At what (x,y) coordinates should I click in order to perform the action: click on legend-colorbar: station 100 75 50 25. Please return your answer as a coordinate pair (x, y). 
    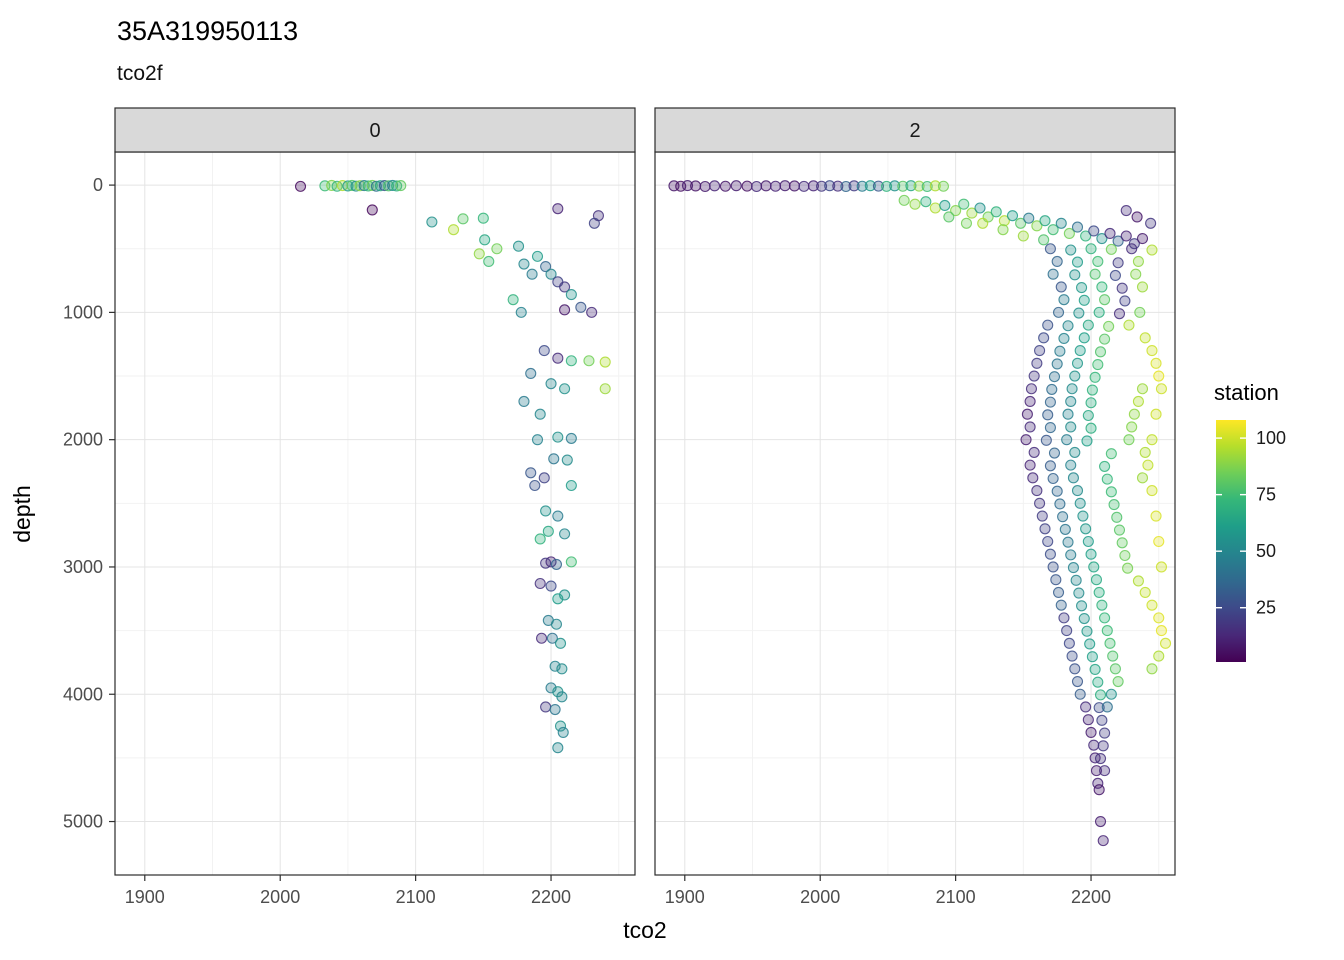
    Looking at the image, I should click on (1250, 521).